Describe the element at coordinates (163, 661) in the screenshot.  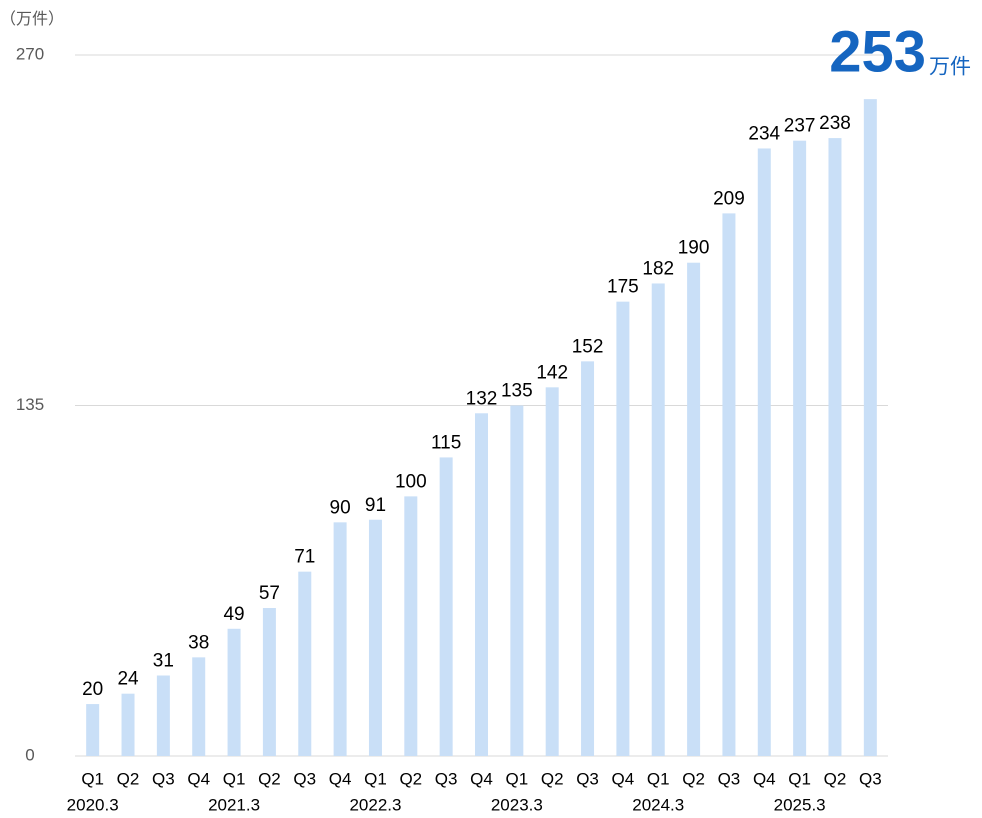
I see `value-label: 31` at that location.